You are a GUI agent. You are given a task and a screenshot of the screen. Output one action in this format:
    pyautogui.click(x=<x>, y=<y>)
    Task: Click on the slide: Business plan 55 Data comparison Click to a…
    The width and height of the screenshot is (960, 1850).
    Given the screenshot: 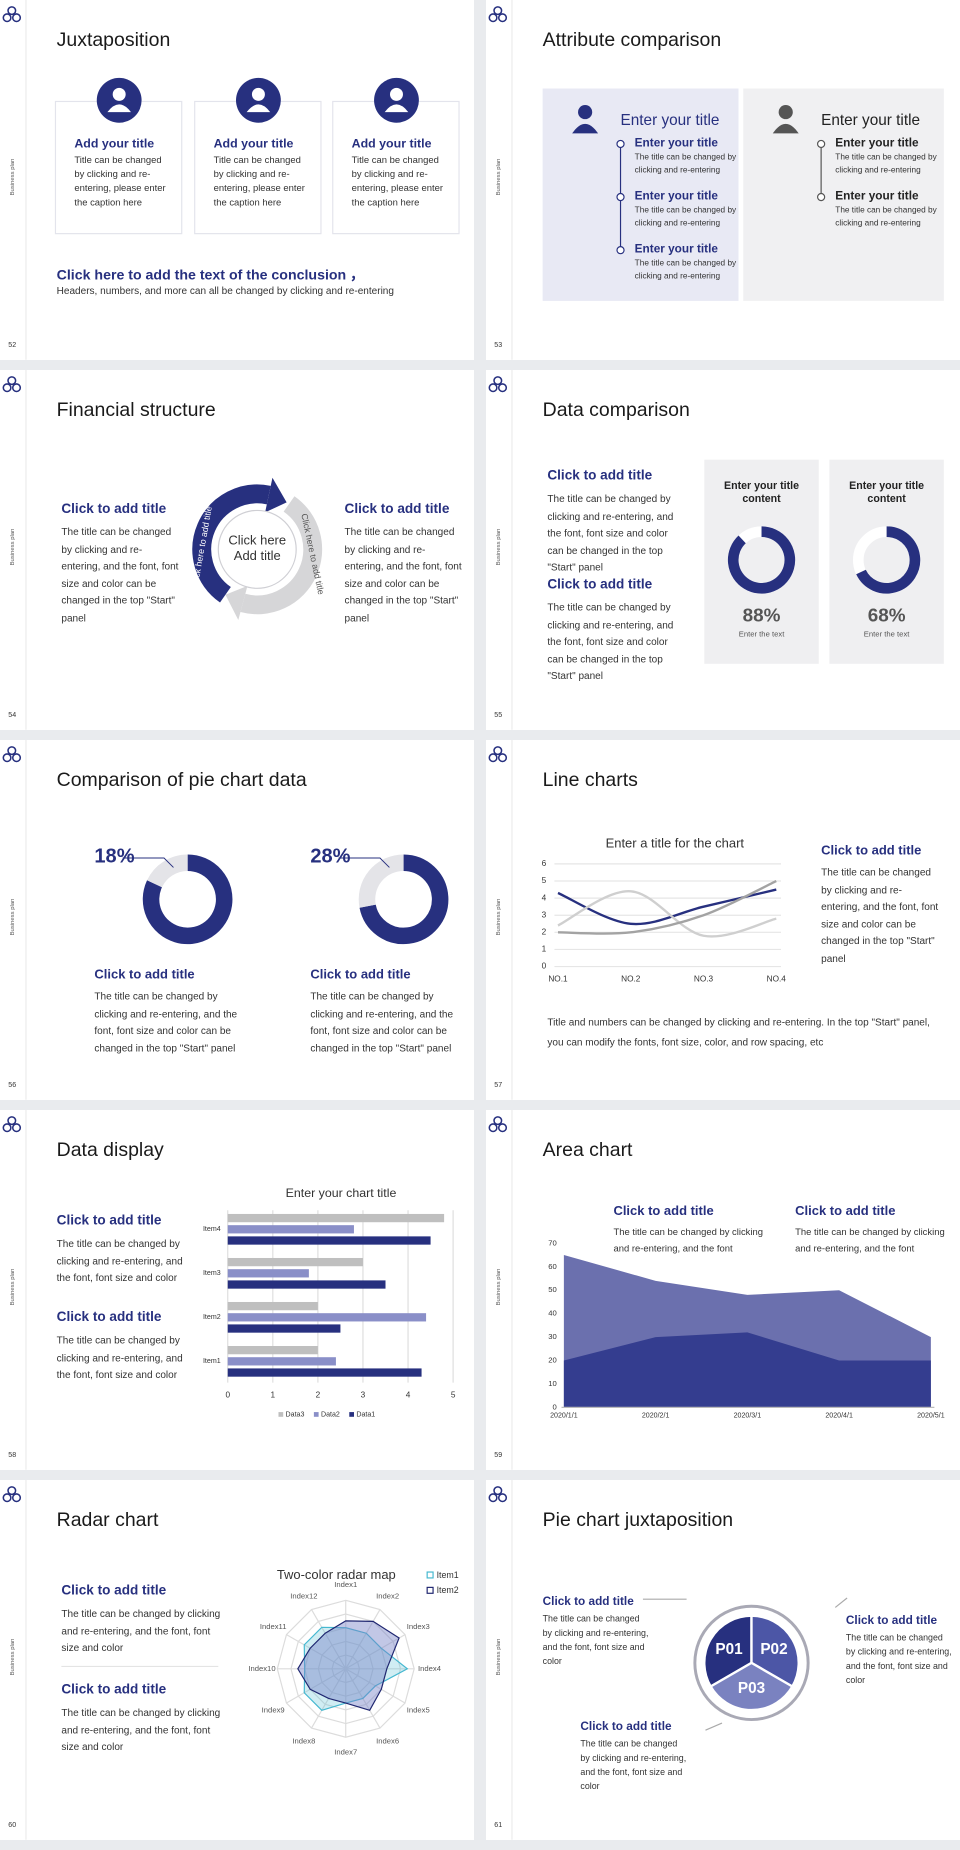 What is the action you would take?
    pyautogui.click(x=723, y=550)
    